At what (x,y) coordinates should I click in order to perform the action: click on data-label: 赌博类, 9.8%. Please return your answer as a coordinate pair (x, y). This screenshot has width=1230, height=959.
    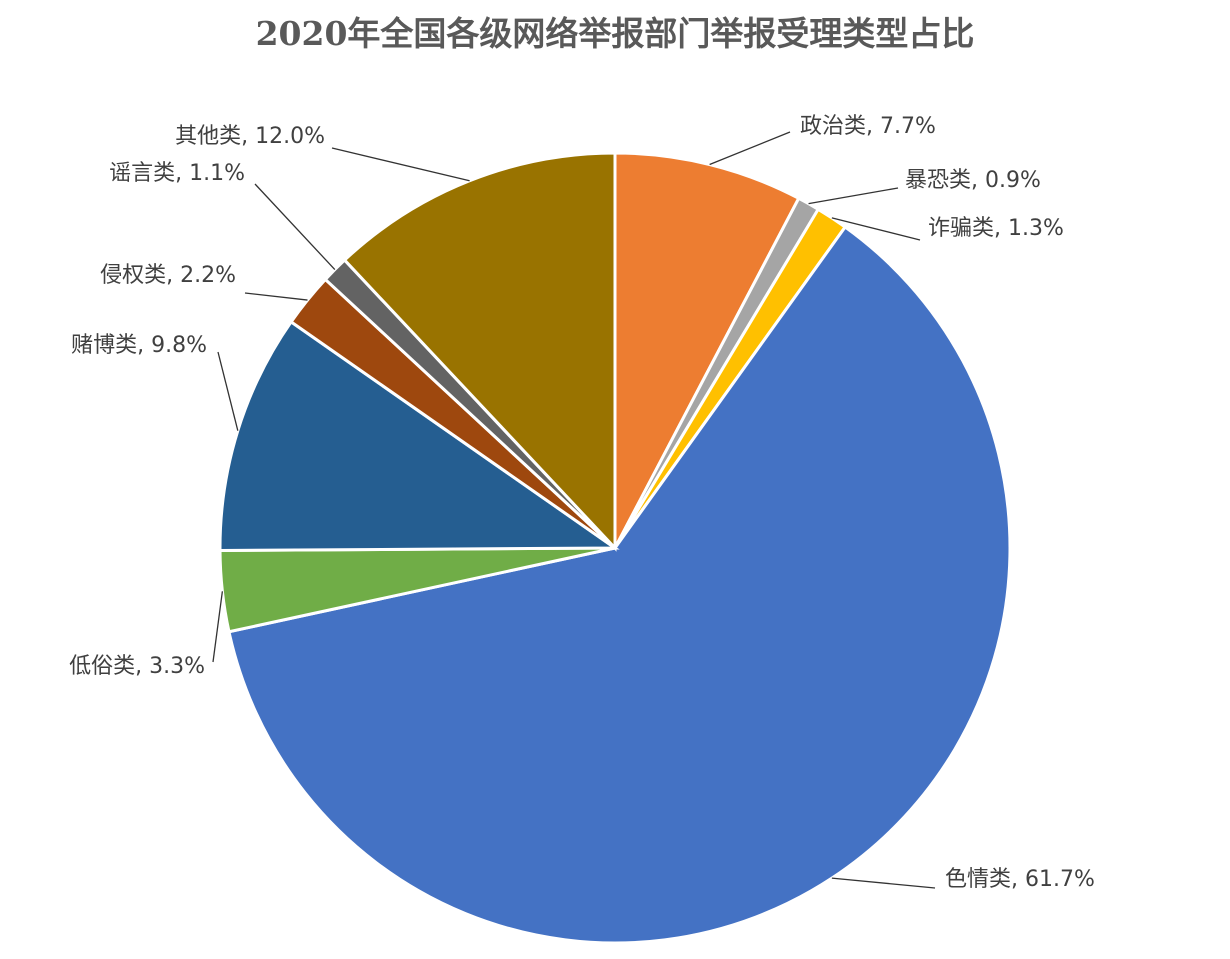
    Looking at the image, I should click on (139, 345).